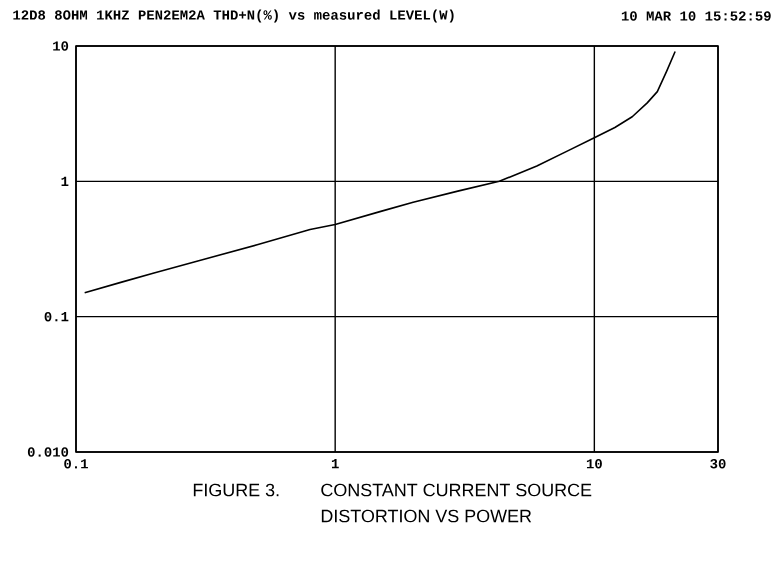  I want to click on text: CONSTANT CURRENT SOURCE, so click(456, 490).